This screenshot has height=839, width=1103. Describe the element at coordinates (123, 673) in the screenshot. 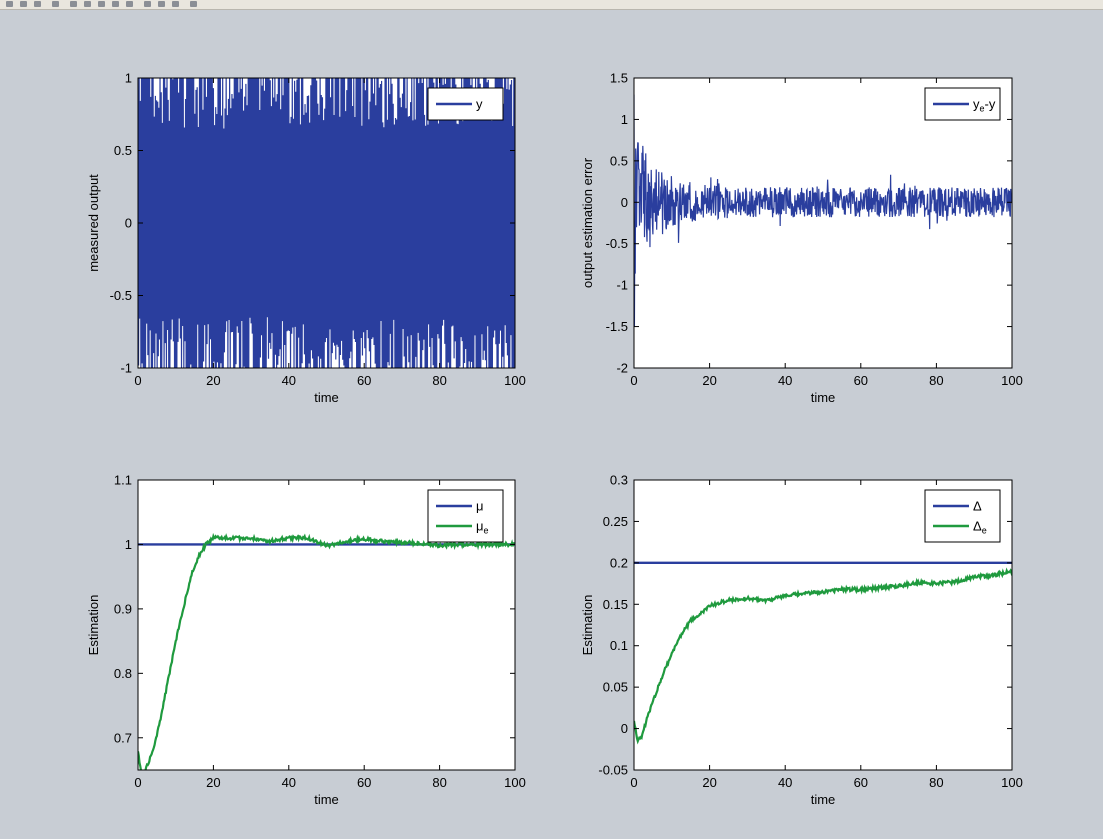

I see `y-tick-label: 0.8` at that location.